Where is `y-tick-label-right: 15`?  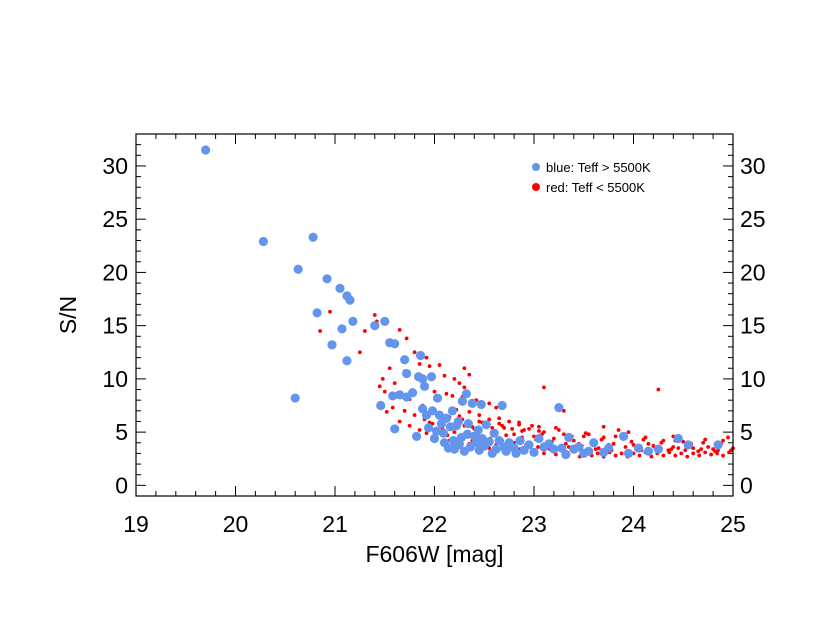
y-tick-label-right: 15 is located at coordinates (753, 326).